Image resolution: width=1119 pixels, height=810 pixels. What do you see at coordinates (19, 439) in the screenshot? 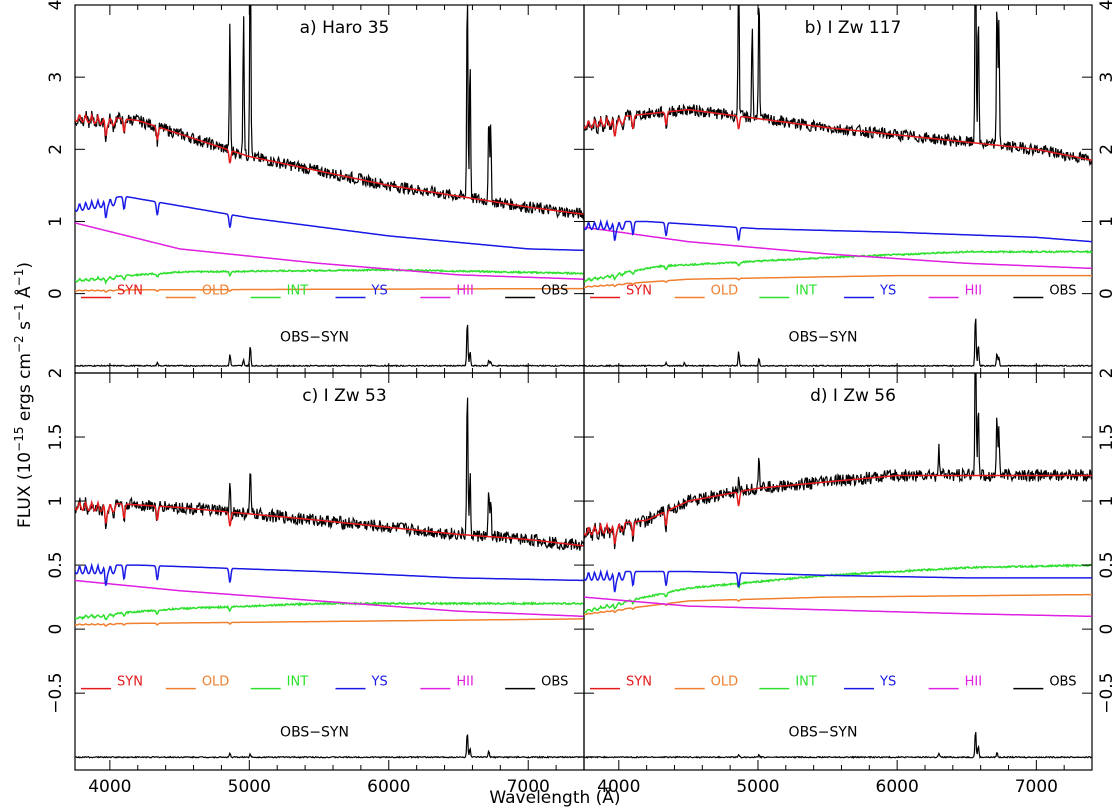
I see `y-axis-label-part: −15` at bounding box center [19, 439].